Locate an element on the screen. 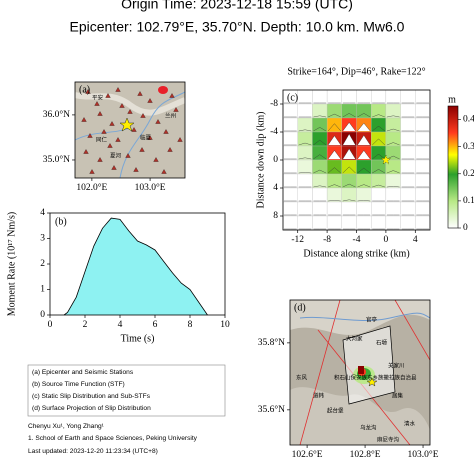 This screenshot has height=462, width=474. y-tick-label: 0 is located at coordinates (42, 315).